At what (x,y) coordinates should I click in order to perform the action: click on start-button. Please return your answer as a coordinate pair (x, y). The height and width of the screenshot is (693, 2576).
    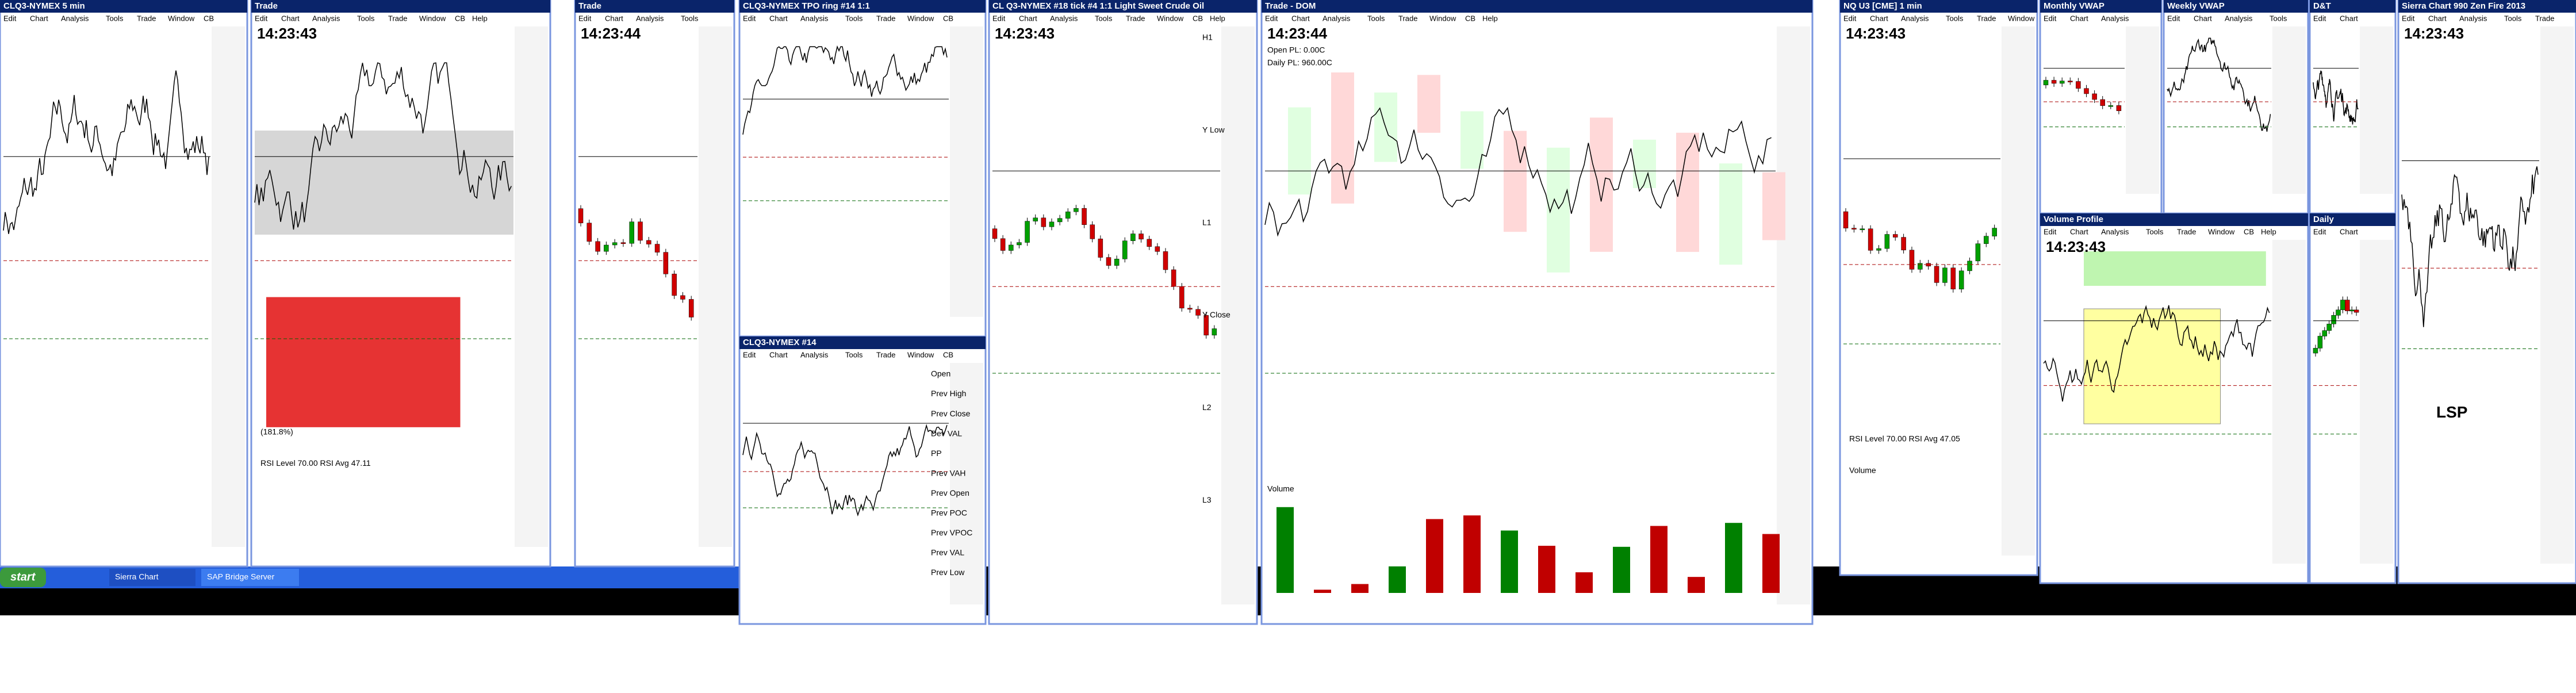
    Looking at the image, I should click on (23, 577).